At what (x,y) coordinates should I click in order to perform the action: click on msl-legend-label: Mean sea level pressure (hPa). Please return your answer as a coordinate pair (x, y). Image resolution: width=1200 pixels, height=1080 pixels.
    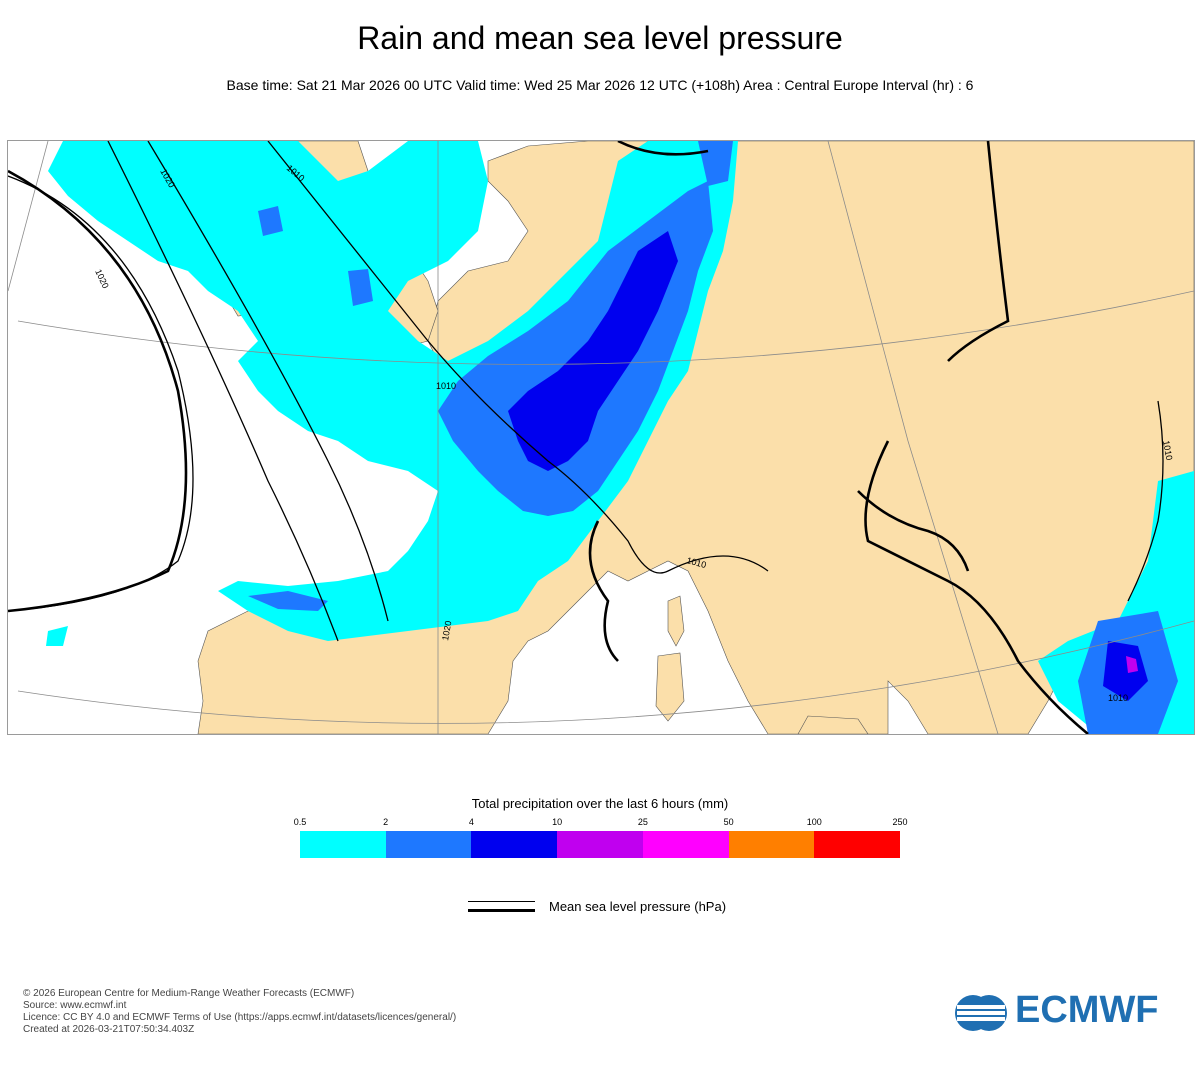
    Looking at the image, I should click on (638, 906).